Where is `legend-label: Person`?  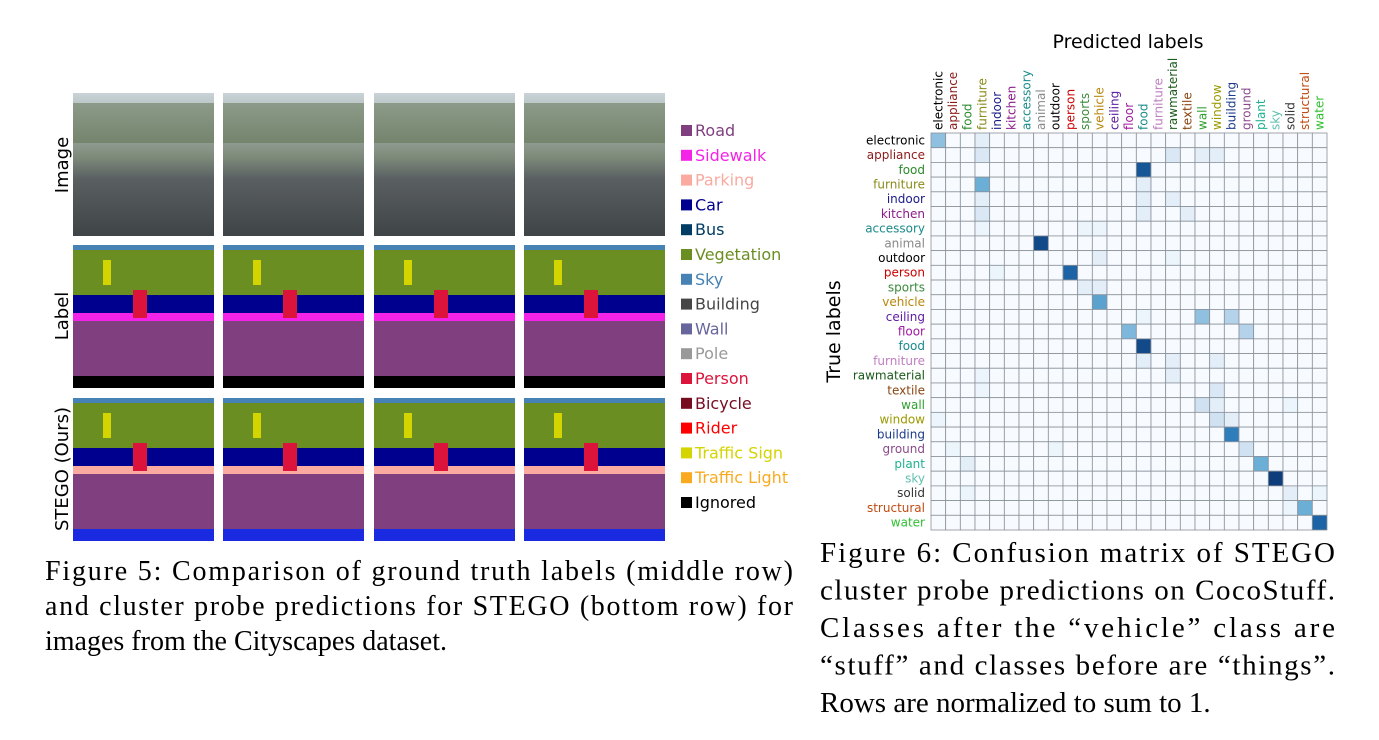 legend-label: Person is located at coordinates (722, 378).